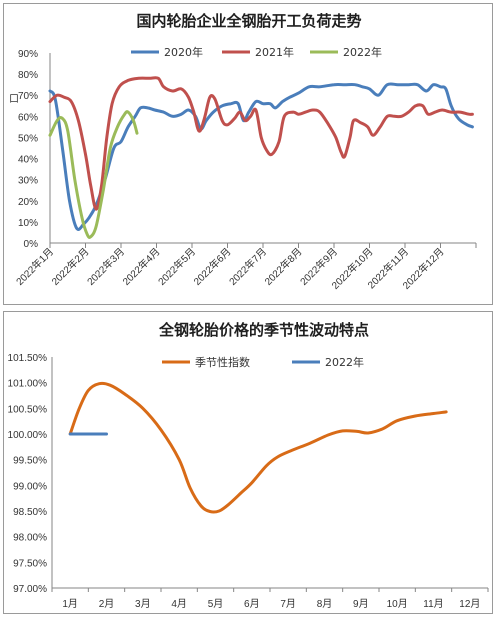 The width and height of the screenshot is (499, 619). What do you see at coordinates (469, 604) in the screenshot?
I see `x-tick-label: 12月` at bounding box center [469, 604].